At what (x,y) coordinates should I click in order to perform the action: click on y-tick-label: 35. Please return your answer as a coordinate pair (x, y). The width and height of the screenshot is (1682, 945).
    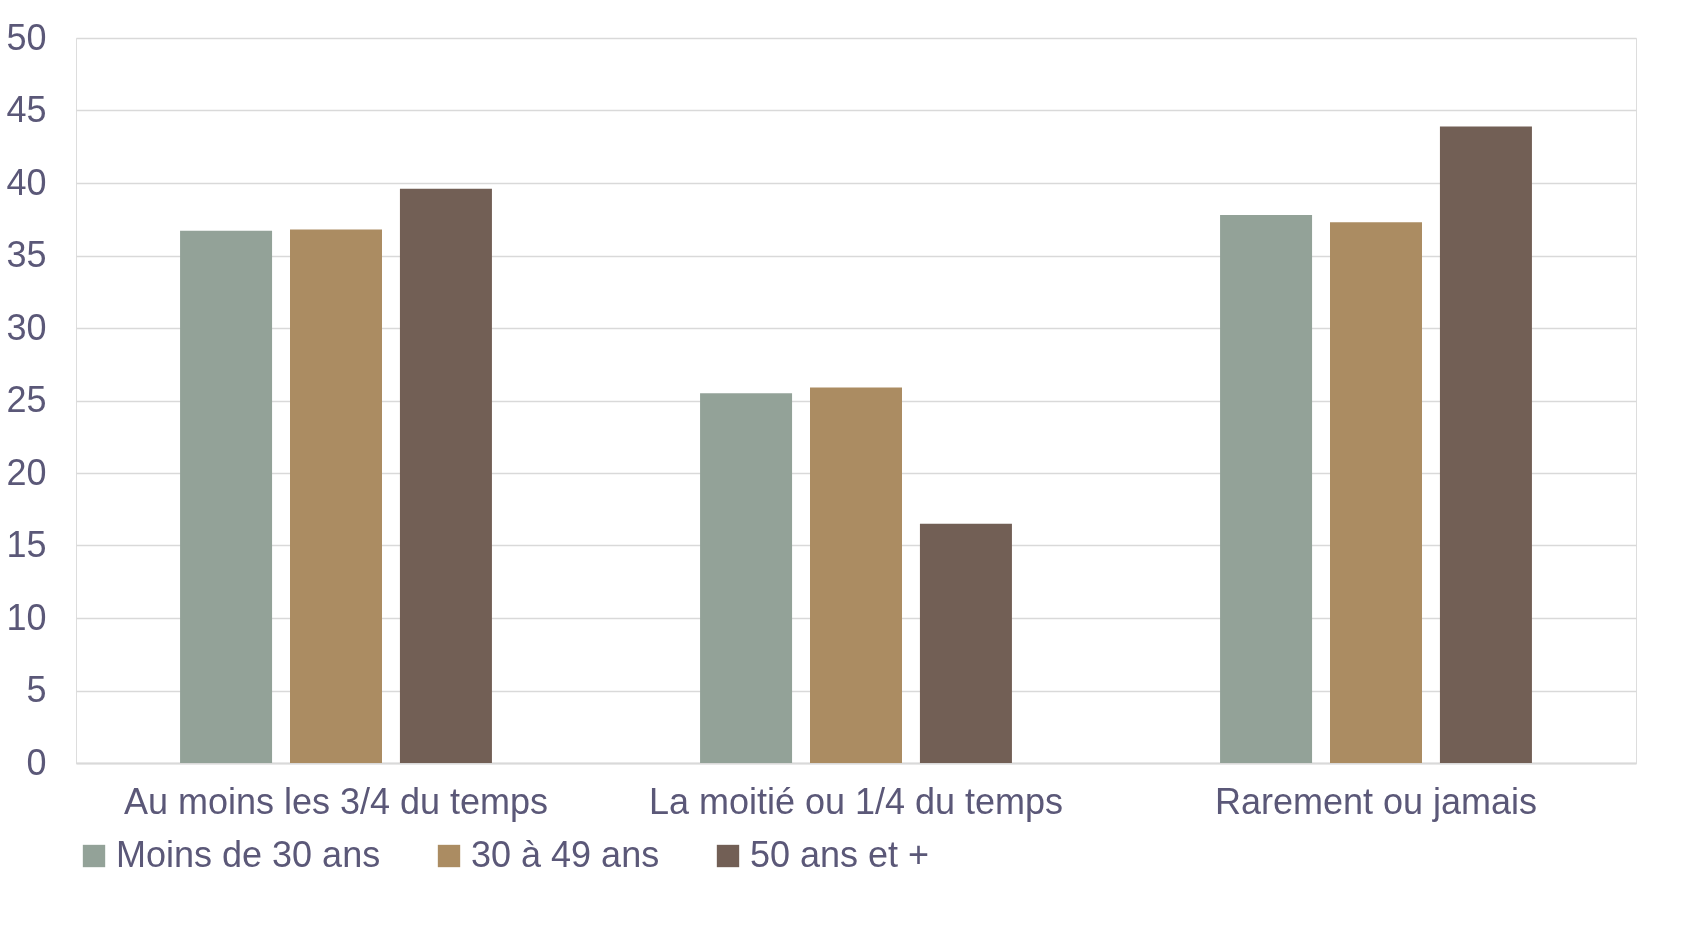
    Looking at the image, I should click on (26, 254).